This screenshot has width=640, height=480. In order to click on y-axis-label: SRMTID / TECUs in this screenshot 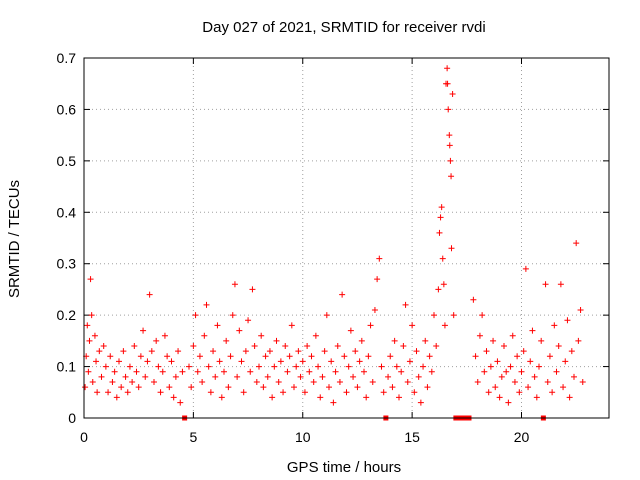, I will do `click(14, 239)`.